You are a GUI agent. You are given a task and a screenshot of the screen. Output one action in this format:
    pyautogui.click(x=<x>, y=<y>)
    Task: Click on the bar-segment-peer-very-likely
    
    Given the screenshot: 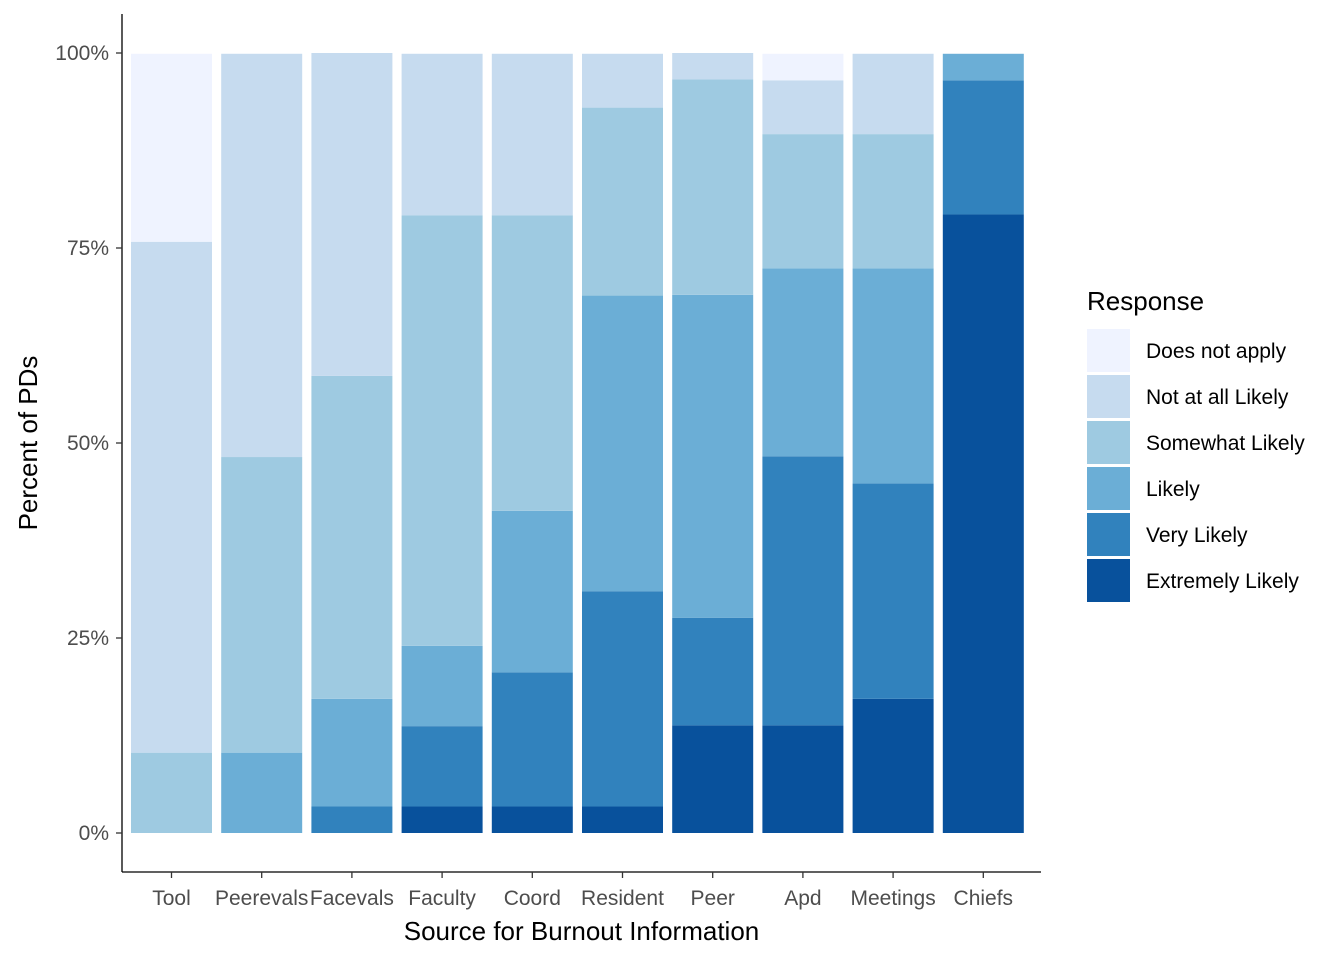 What is the action you would take?
    pyautogui.click(x=713, y=671)
    